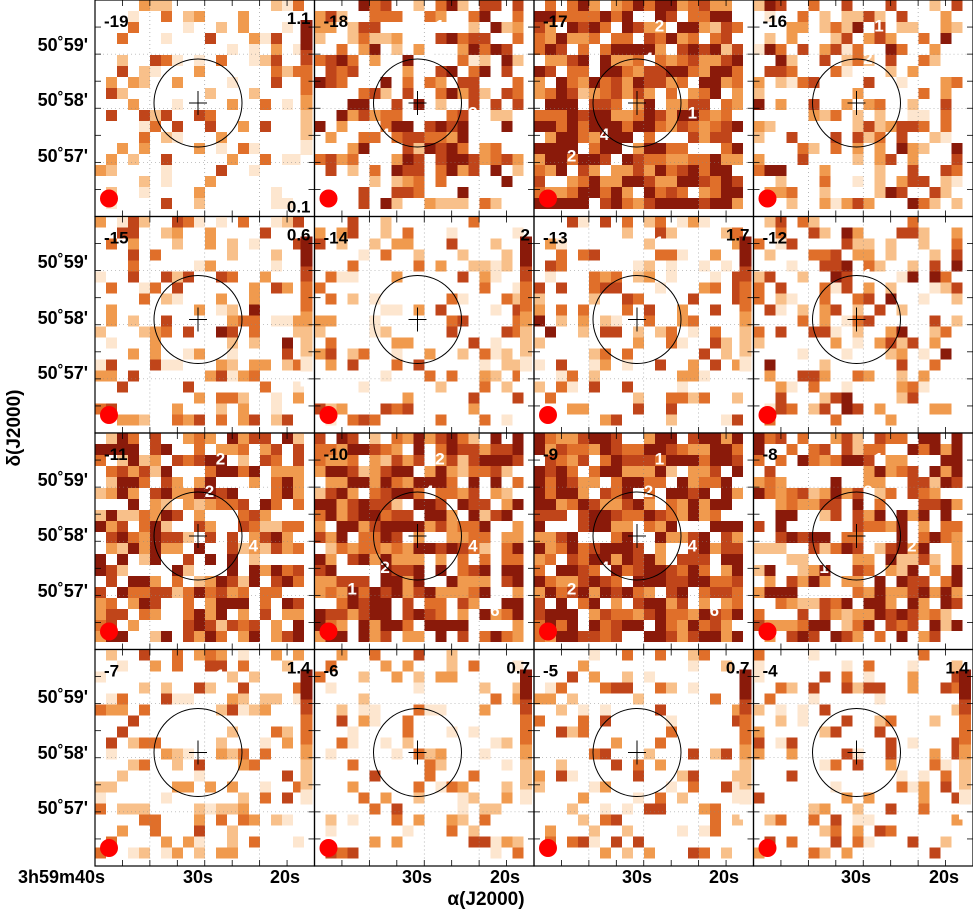  Describe the element at coordinates (14, 427) in the screenshot. I see `y-axis-title: δ(J2000)` at that location.